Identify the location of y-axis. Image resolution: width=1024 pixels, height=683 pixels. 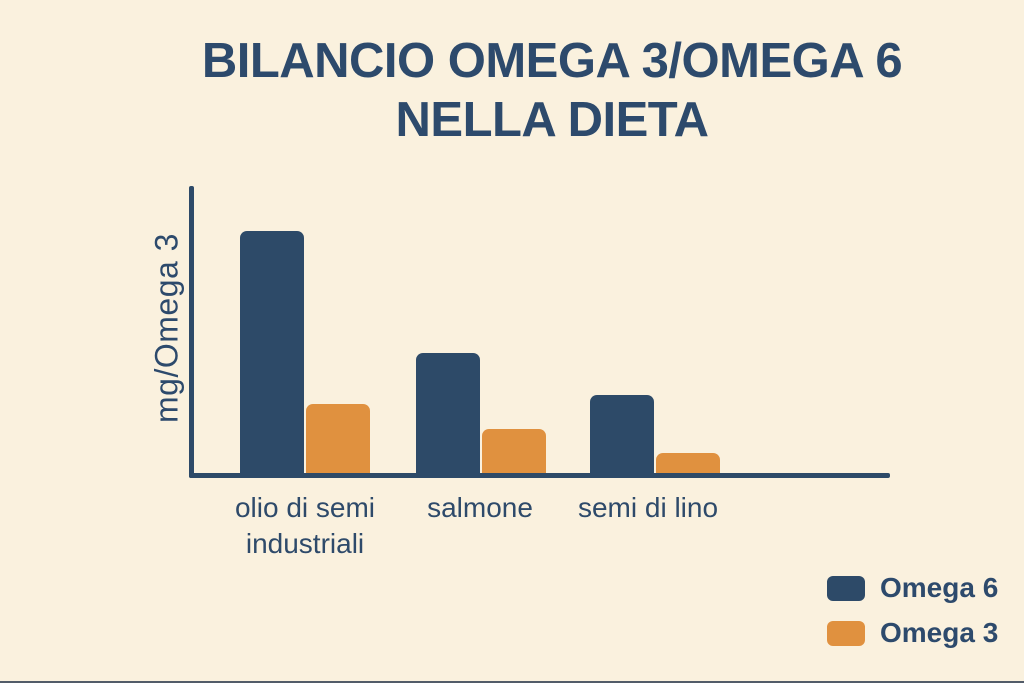
(191, 332).